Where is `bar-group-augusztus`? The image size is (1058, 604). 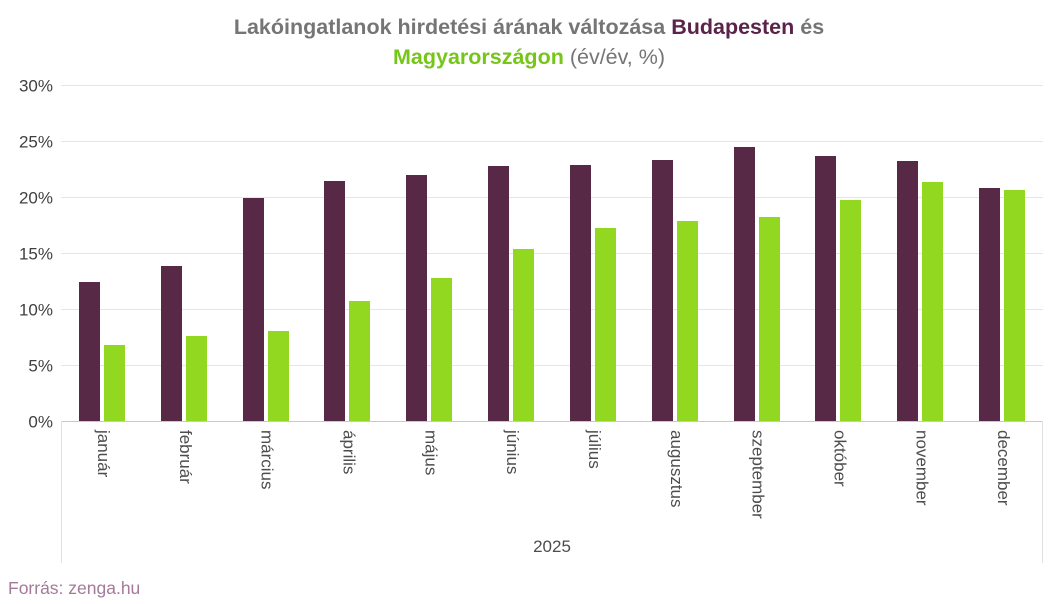
bar-group-augusztus is located at coordinates (675, 253).